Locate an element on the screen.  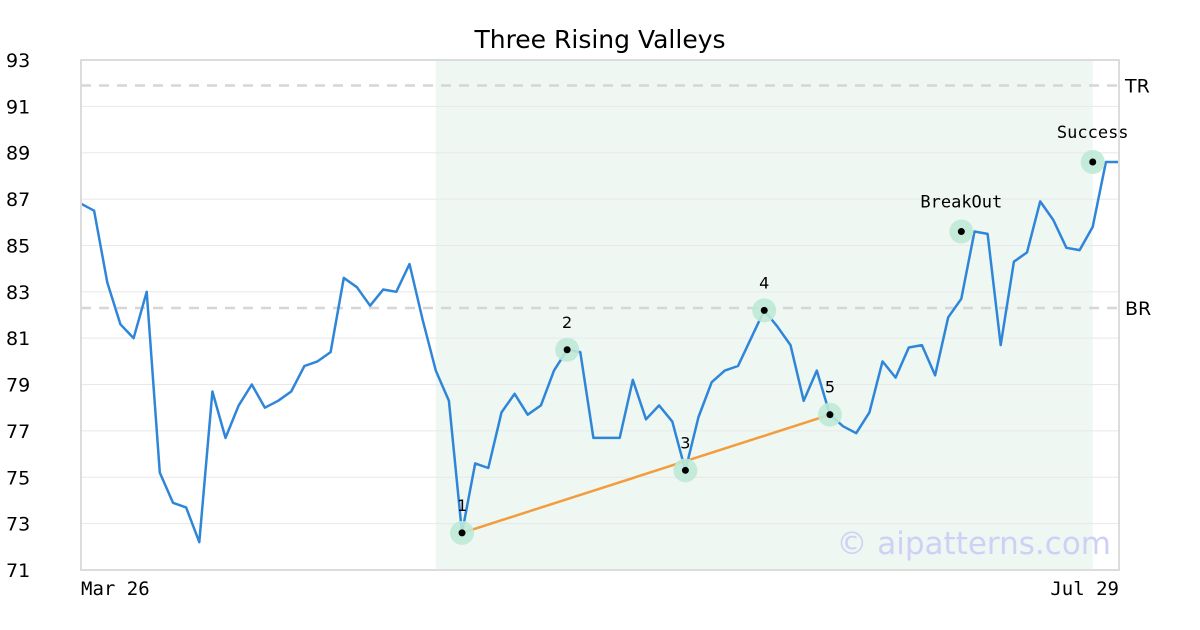
reference-label-br: BR is located at coordinates (1138, 309).